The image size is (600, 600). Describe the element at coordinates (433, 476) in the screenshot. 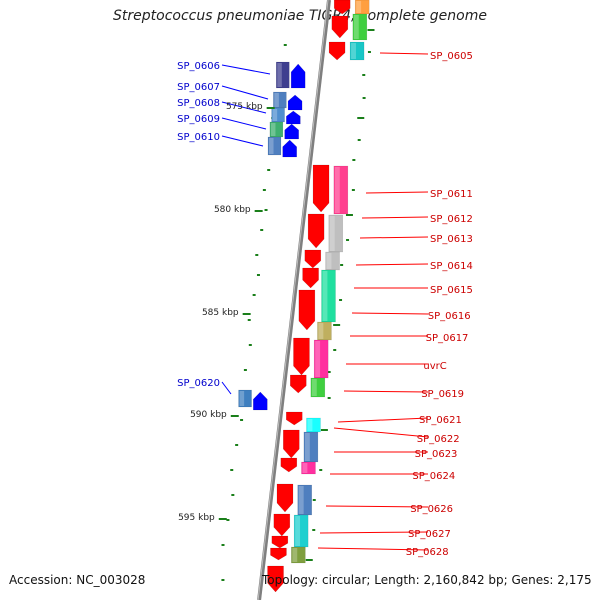

I see `gene-label-right: SP_0624` at that location.